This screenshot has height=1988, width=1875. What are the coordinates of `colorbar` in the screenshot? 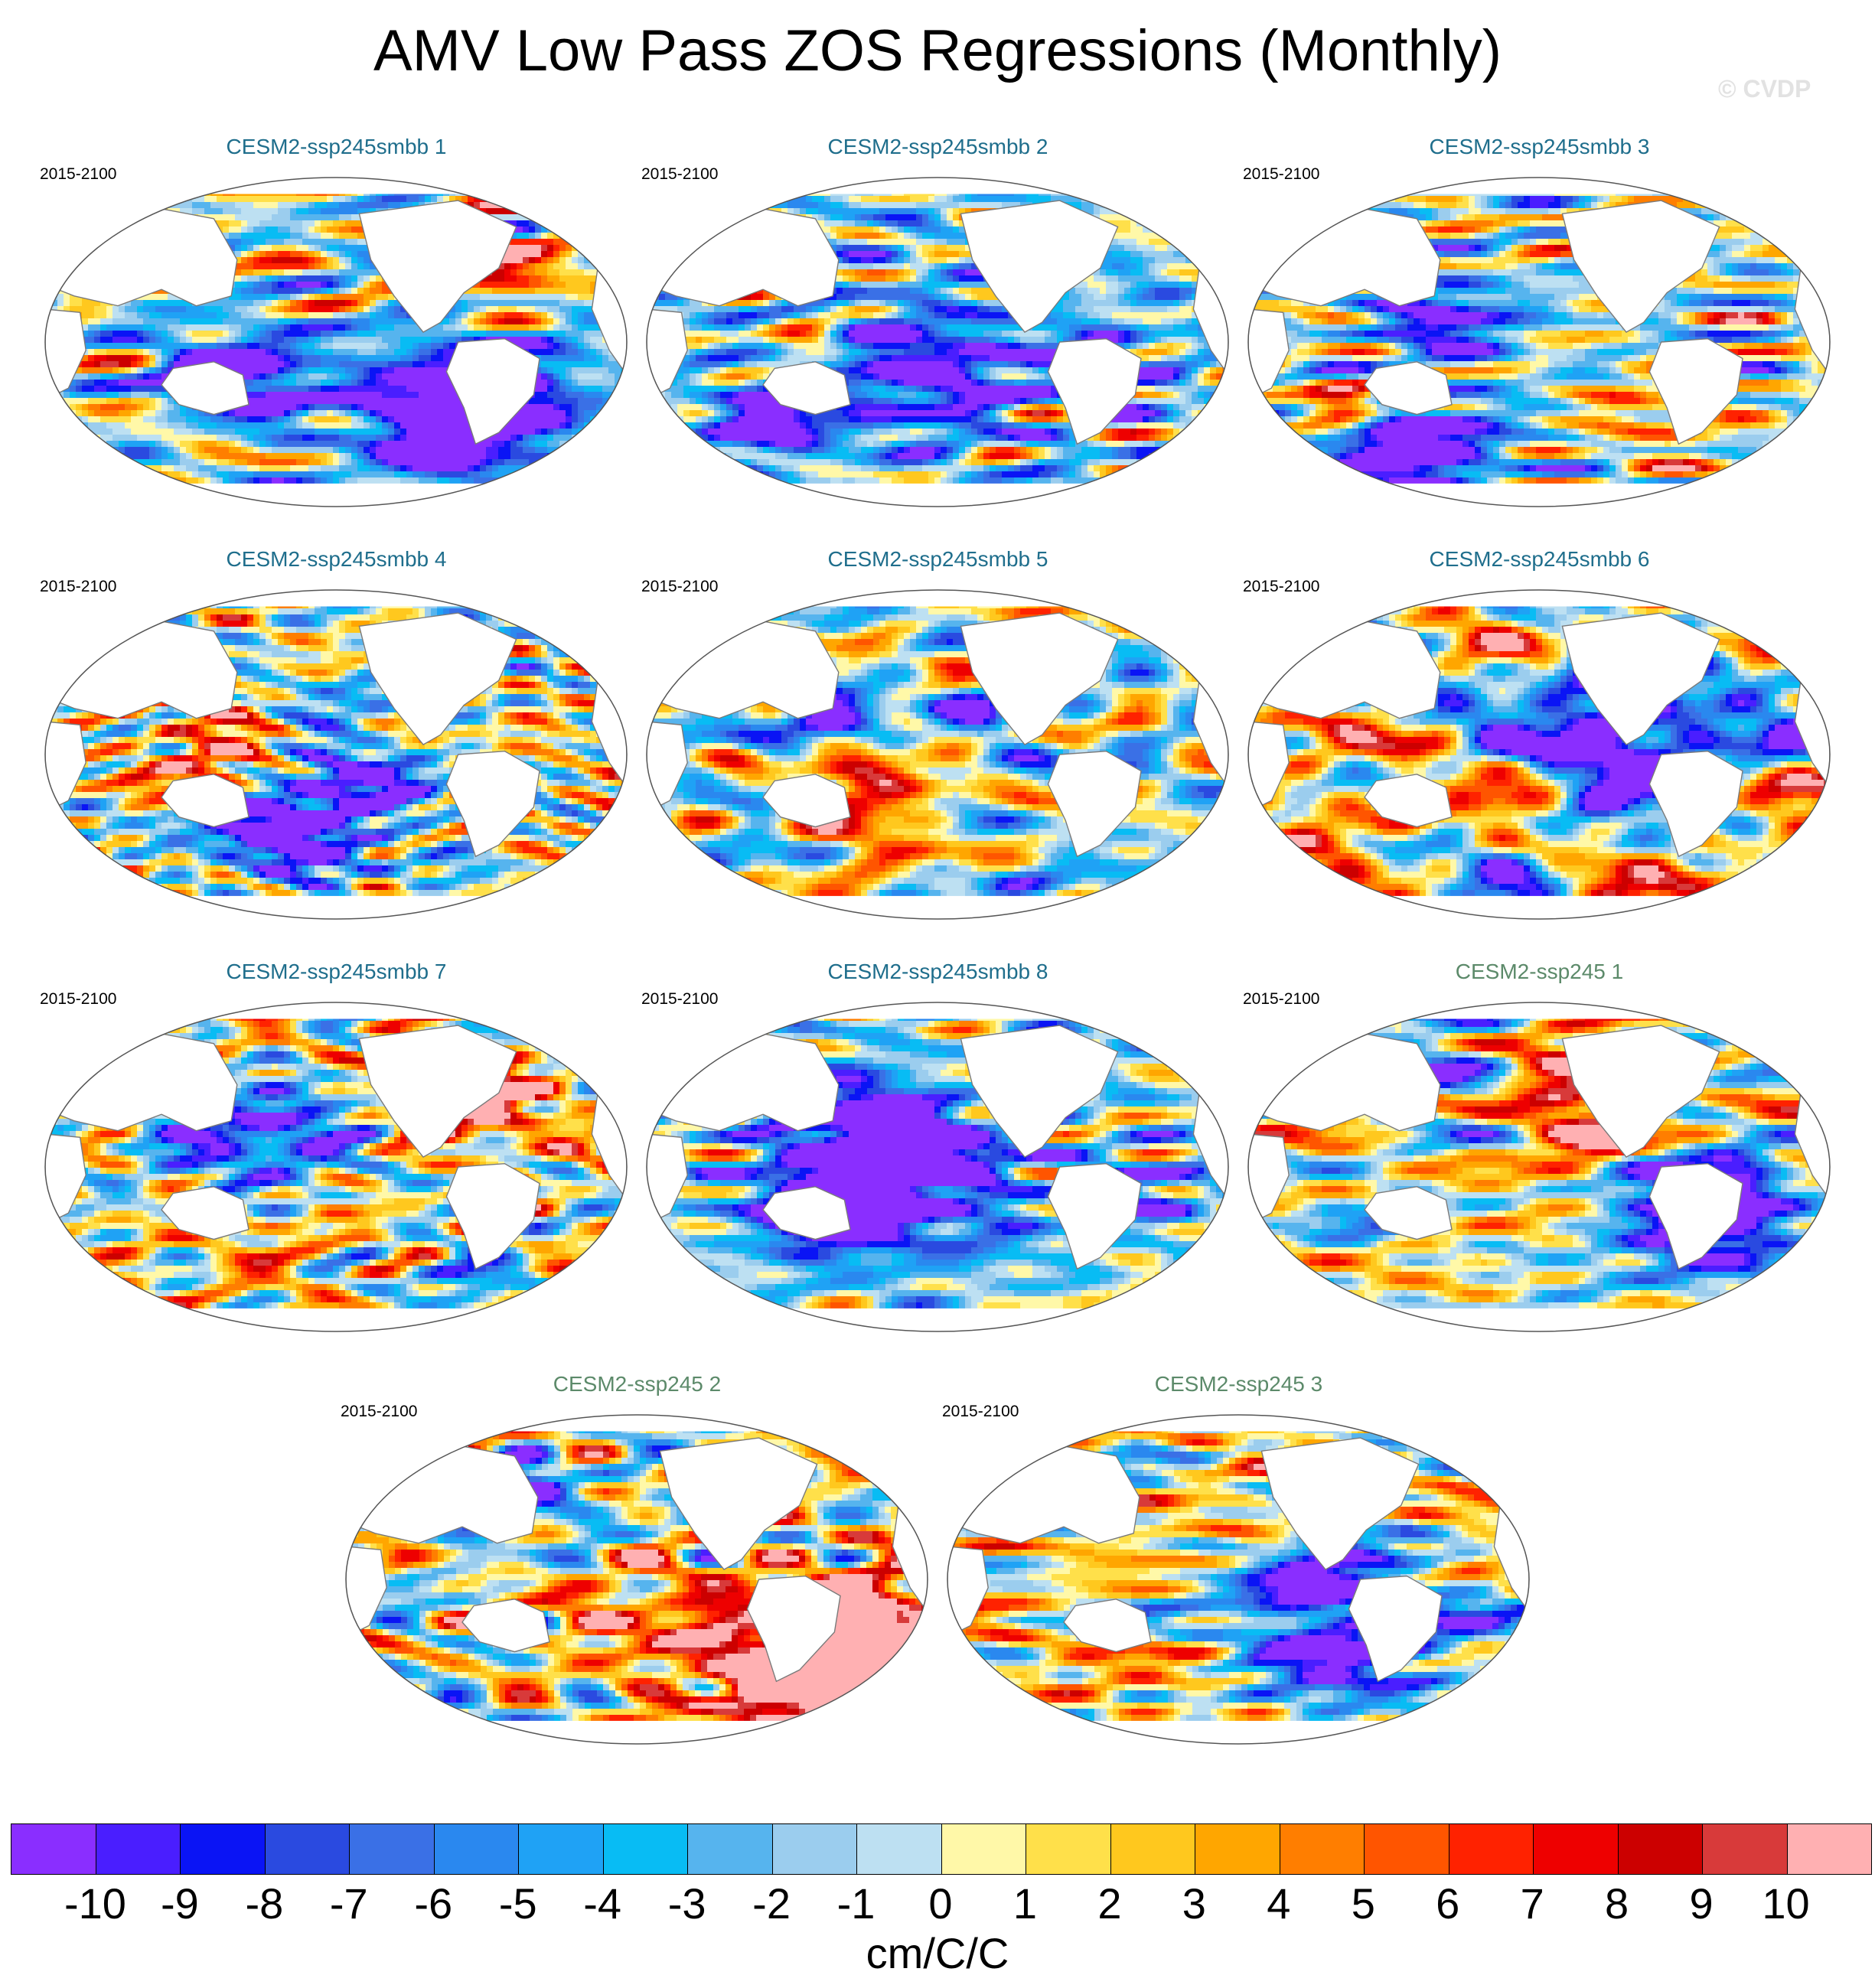 It's located at (941, 1849).